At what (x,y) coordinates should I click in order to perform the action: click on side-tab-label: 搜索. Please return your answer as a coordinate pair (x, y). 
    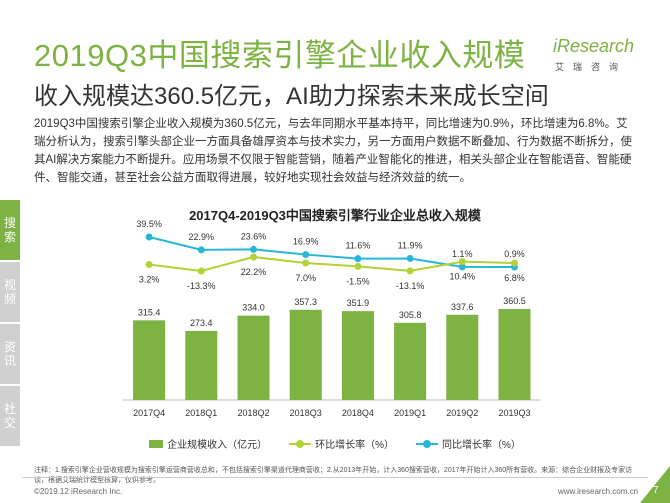
    Looking at the image, I should click on (10, 230).